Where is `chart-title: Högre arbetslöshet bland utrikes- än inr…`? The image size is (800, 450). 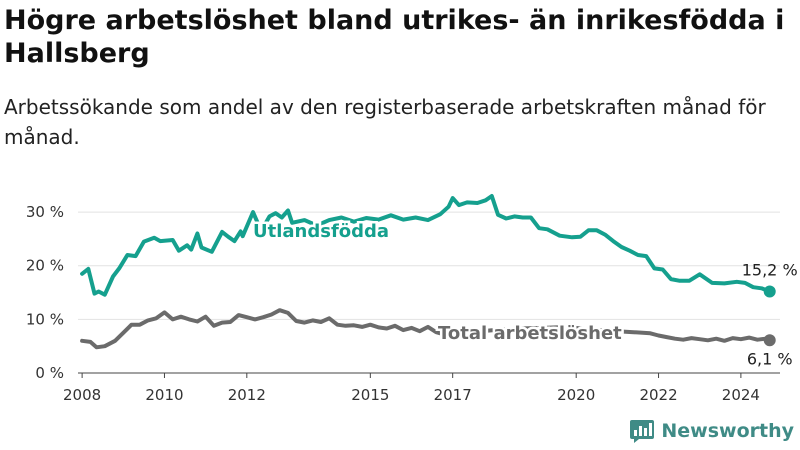 chart-title: Högre arbetslöshet bland utrikes- än inr… is located at coordinates (394, 37).